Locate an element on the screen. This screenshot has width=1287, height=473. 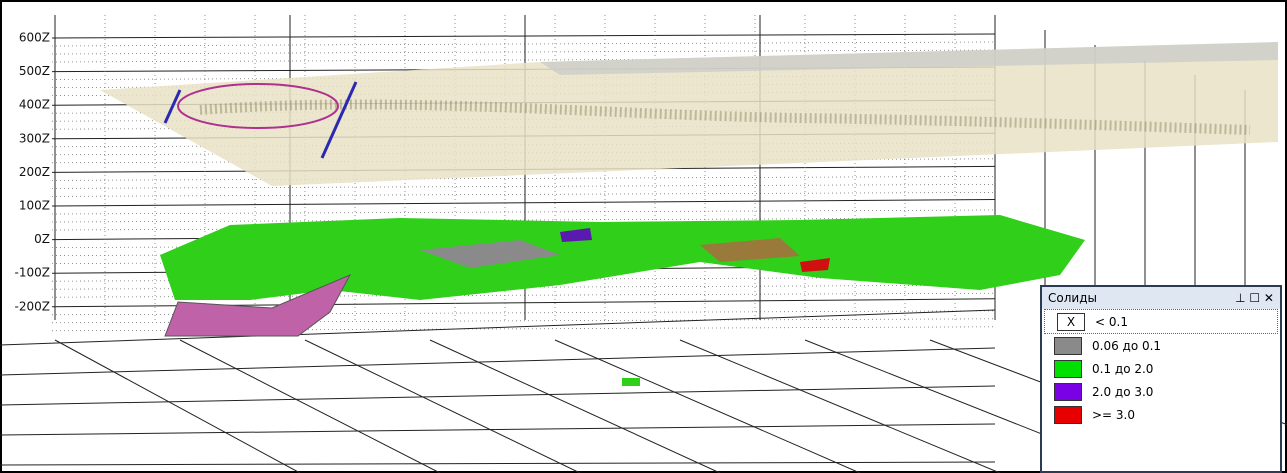
legend-item: 2.0 до 3.0 is located at coordinates (1161, 391).